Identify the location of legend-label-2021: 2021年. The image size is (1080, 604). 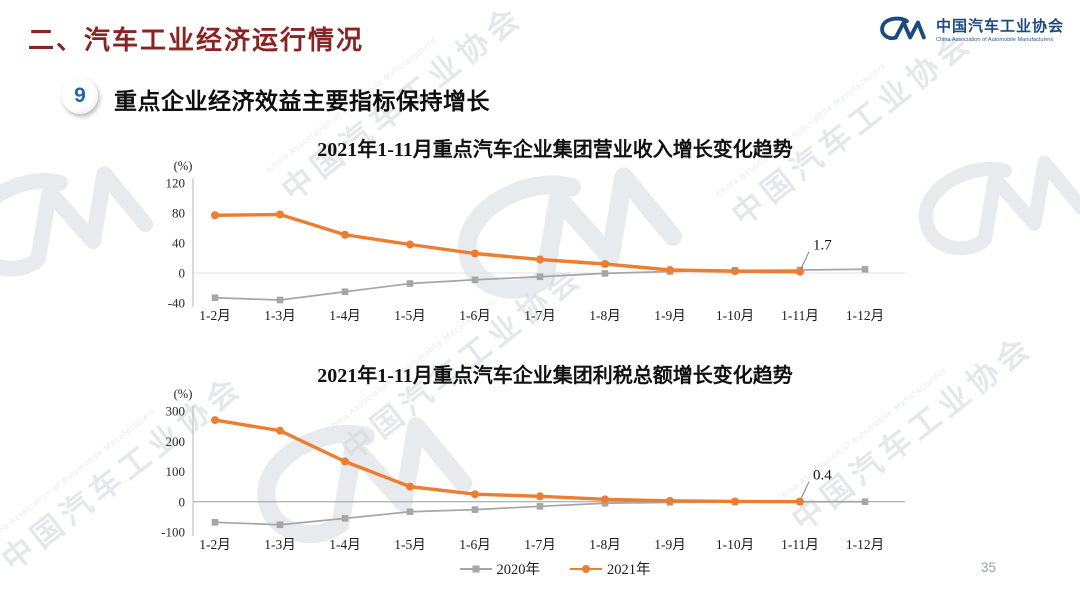
(629, 570).